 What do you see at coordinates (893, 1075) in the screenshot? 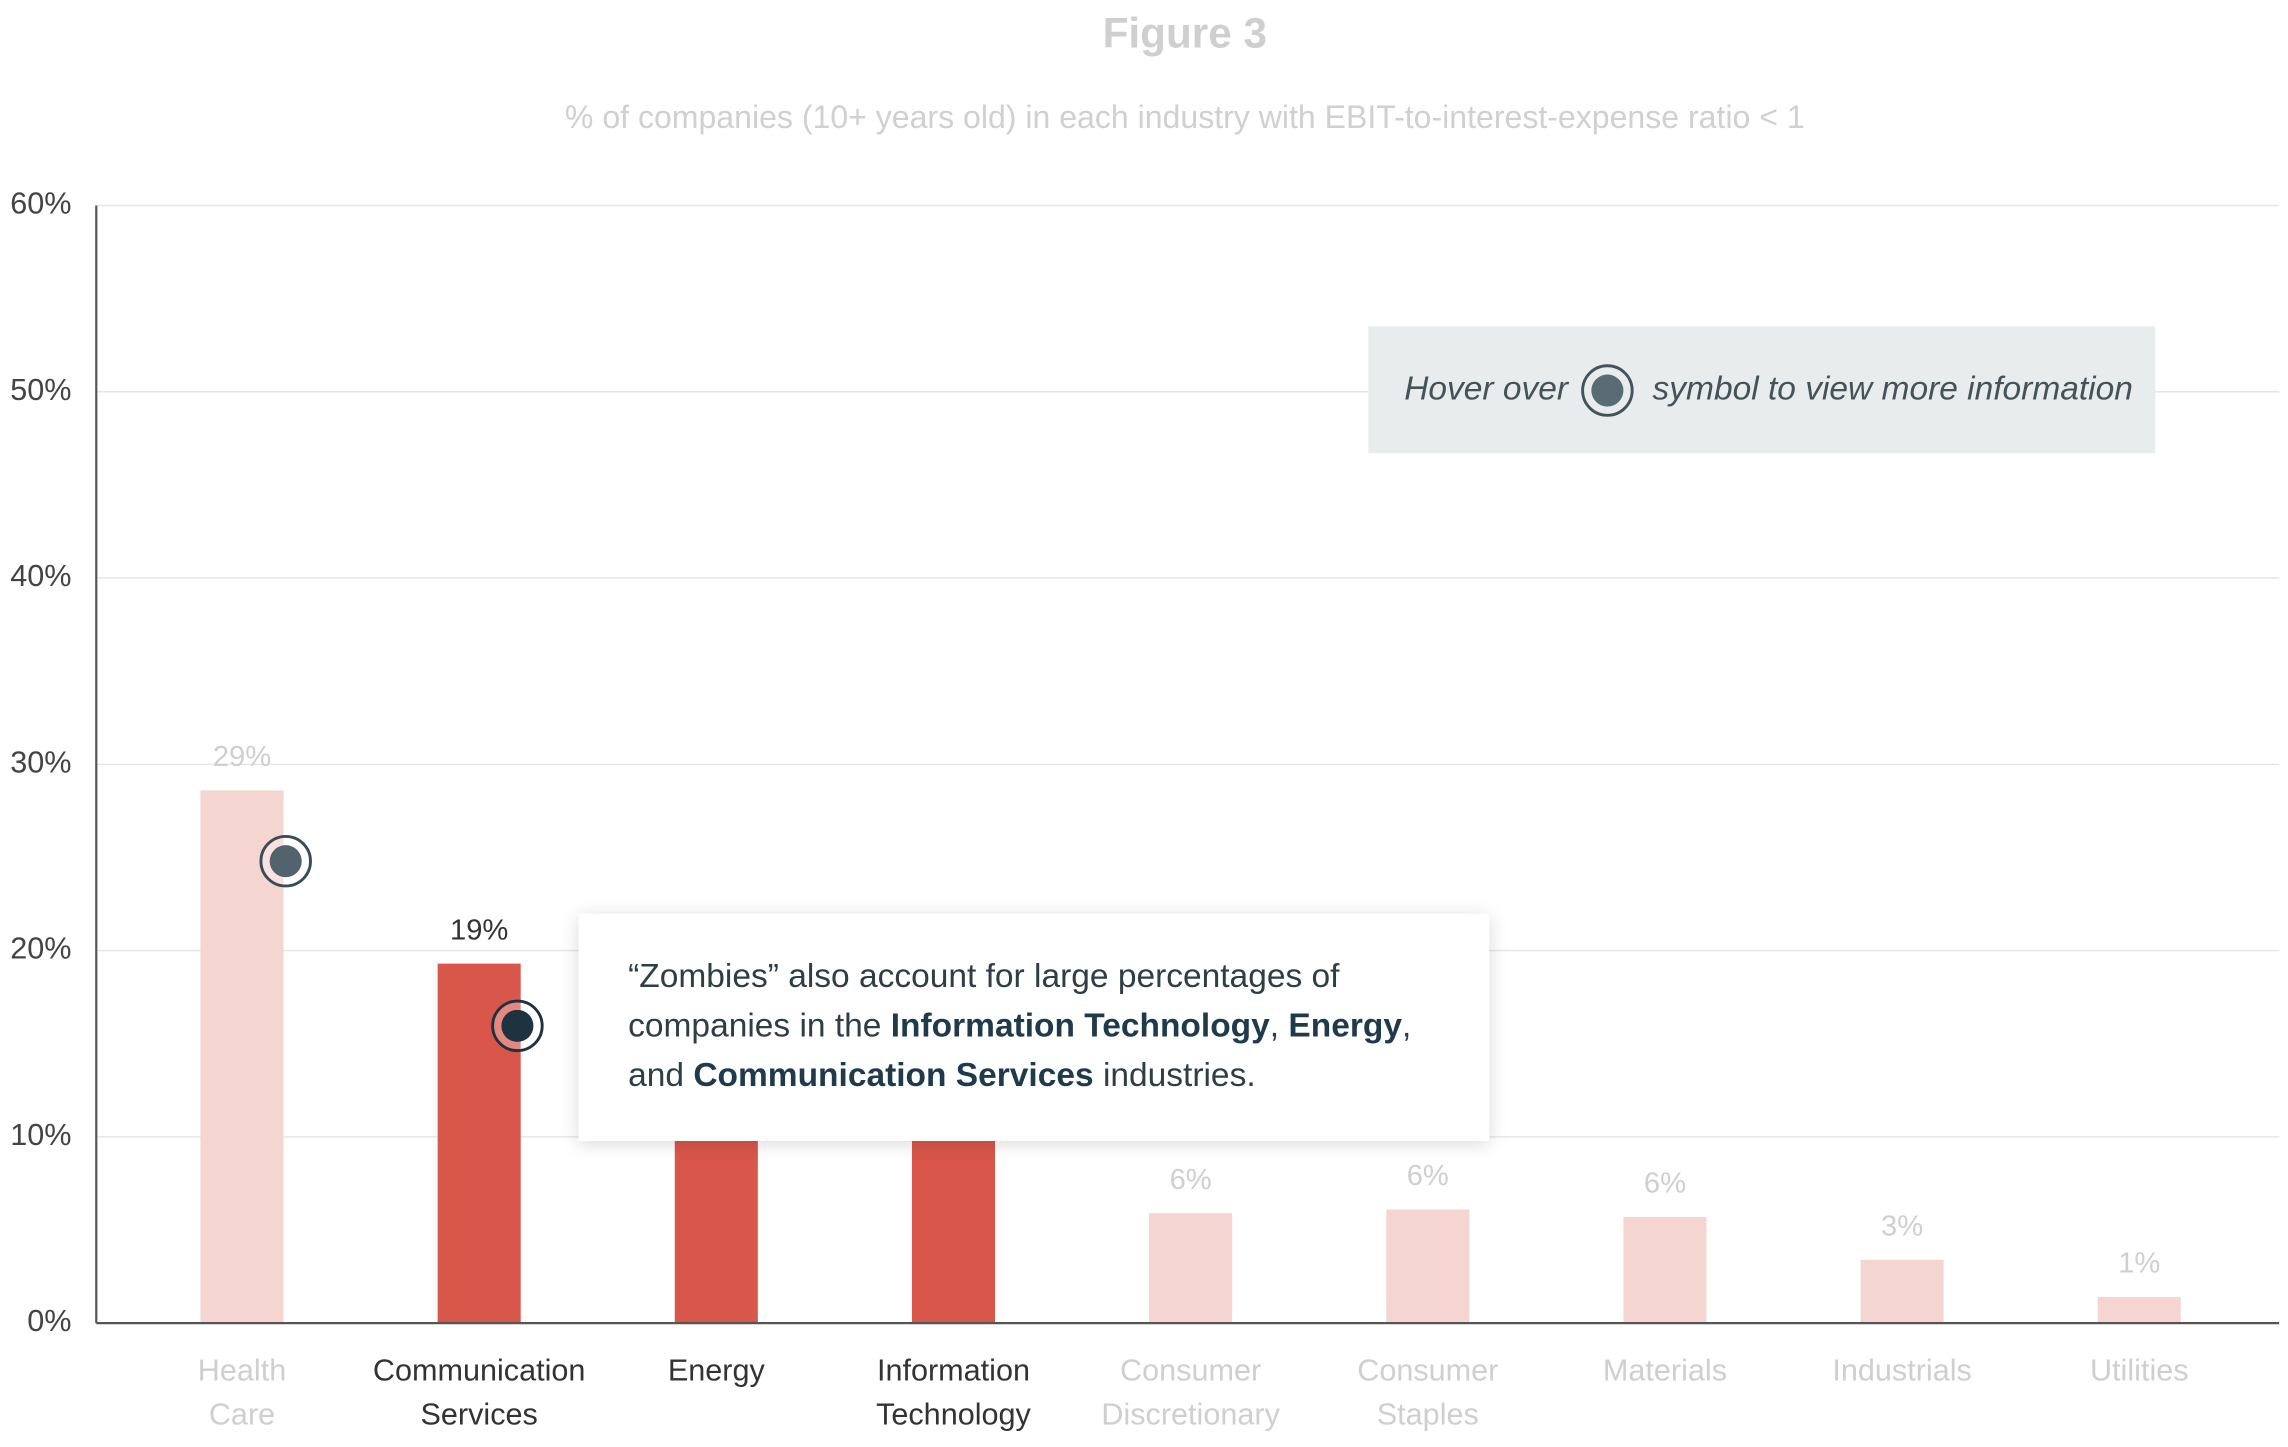
I see `annotation-segment: Communication Services` at bounding box center [893, 1075].